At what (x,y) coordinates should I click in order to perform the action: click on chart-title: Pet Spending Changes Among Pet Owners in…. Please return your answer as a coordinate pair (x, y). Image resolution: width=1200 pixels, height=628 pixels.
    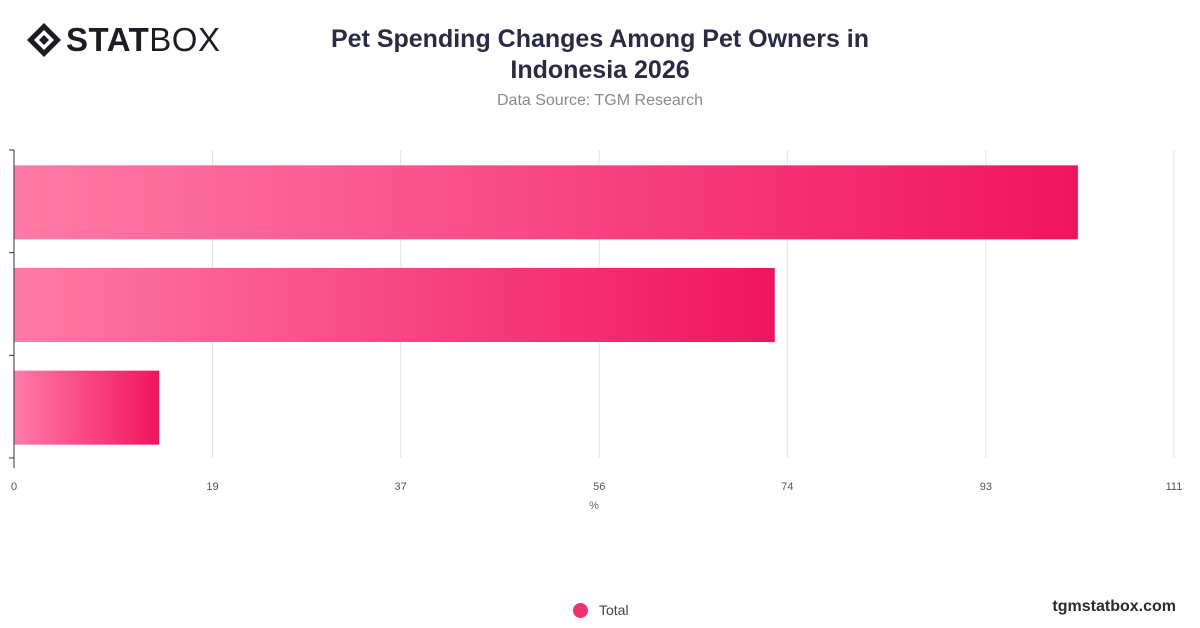
    Looking at the image, I should click on (600, 54).